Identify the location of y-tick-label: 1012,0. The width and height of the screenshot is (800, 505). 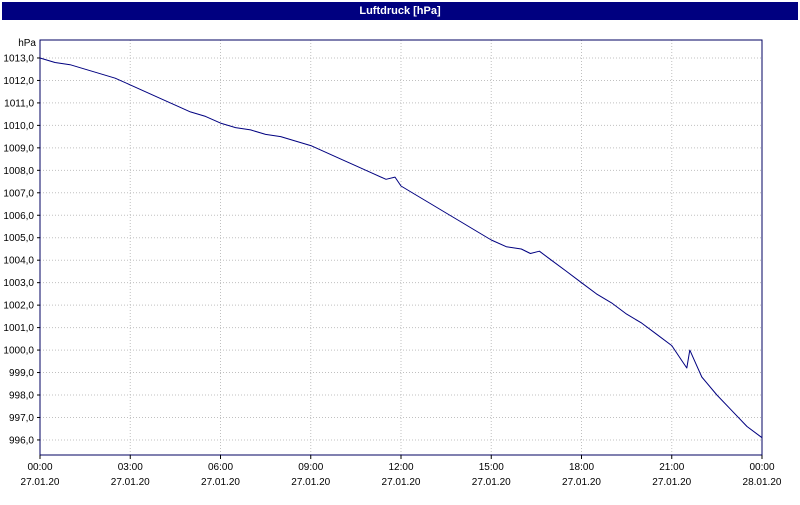
(18, 81).